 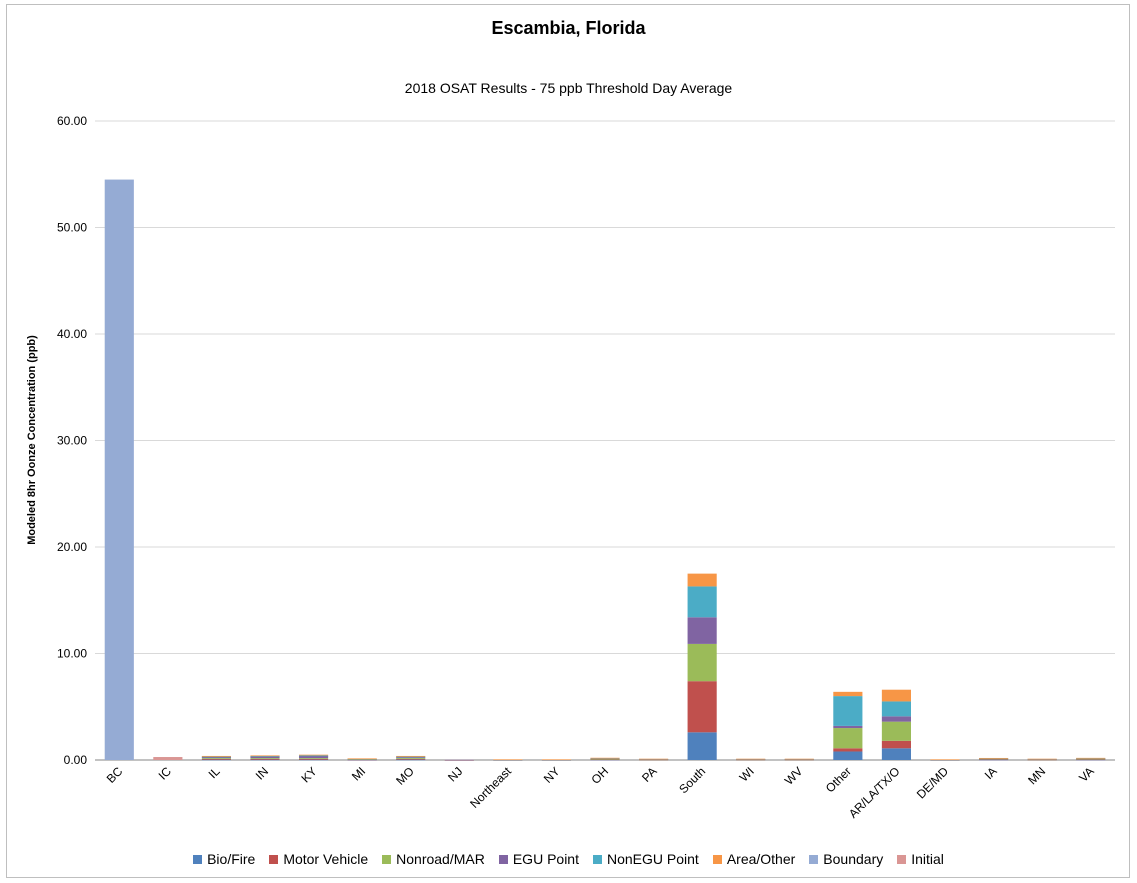 I want to click on legend-item: Initial, so click(x=920, y=859).